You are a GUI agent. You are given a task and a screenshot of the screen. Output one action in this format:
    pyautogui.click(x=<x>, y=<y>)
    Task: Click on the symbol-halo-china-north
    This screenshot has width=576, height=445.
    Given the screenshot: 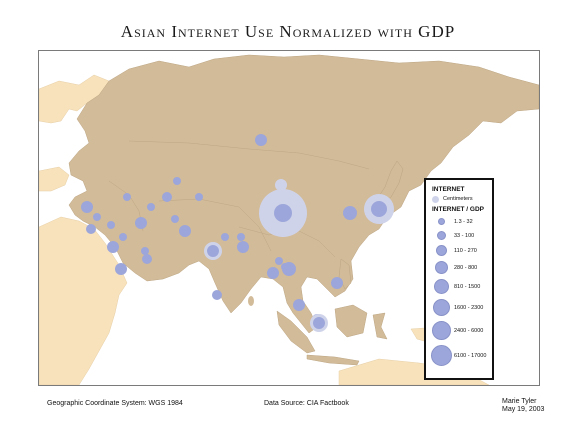 What is the action you would take?
    pyautogui.click(x=281, y=185)
    